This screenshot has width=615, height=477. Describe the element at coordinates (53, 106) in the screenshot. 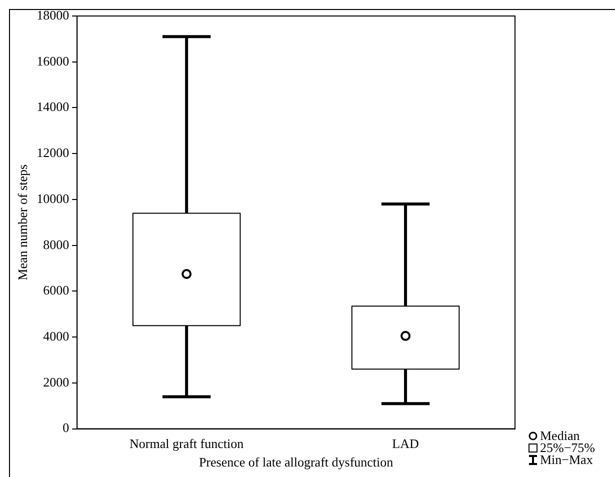

I see `y-tick-label: 14000` at that location.